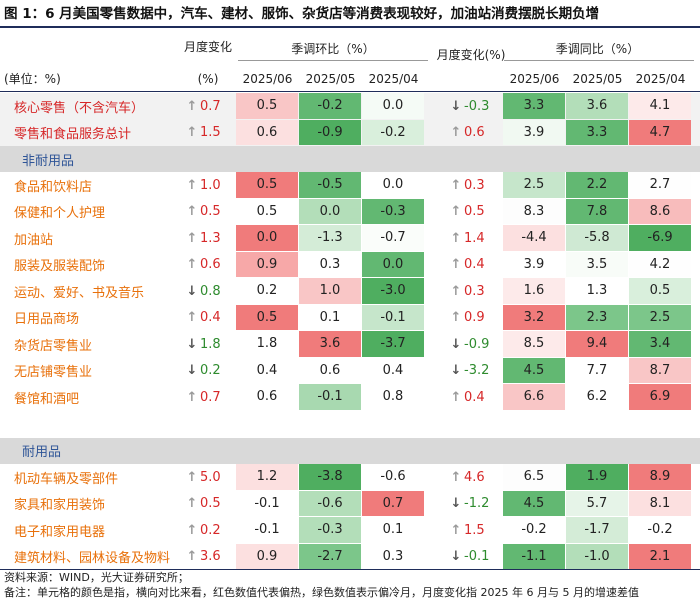 Image resolution: width=700 pixels, height=603 pixels. What do you see at coordinates (34, 240) in the screenshot?
I see `row-label: 加油站` at bounding box center [34, 240].